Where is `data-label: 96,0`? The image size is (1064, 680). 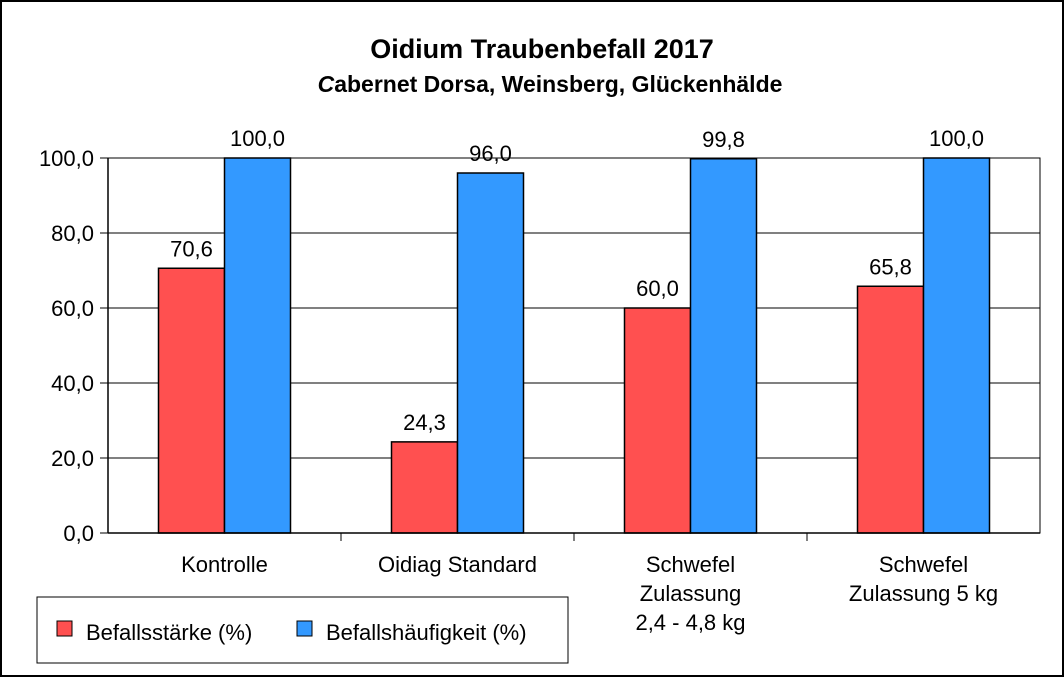
data-label: 96,0 is located at coordinates (490, 153).